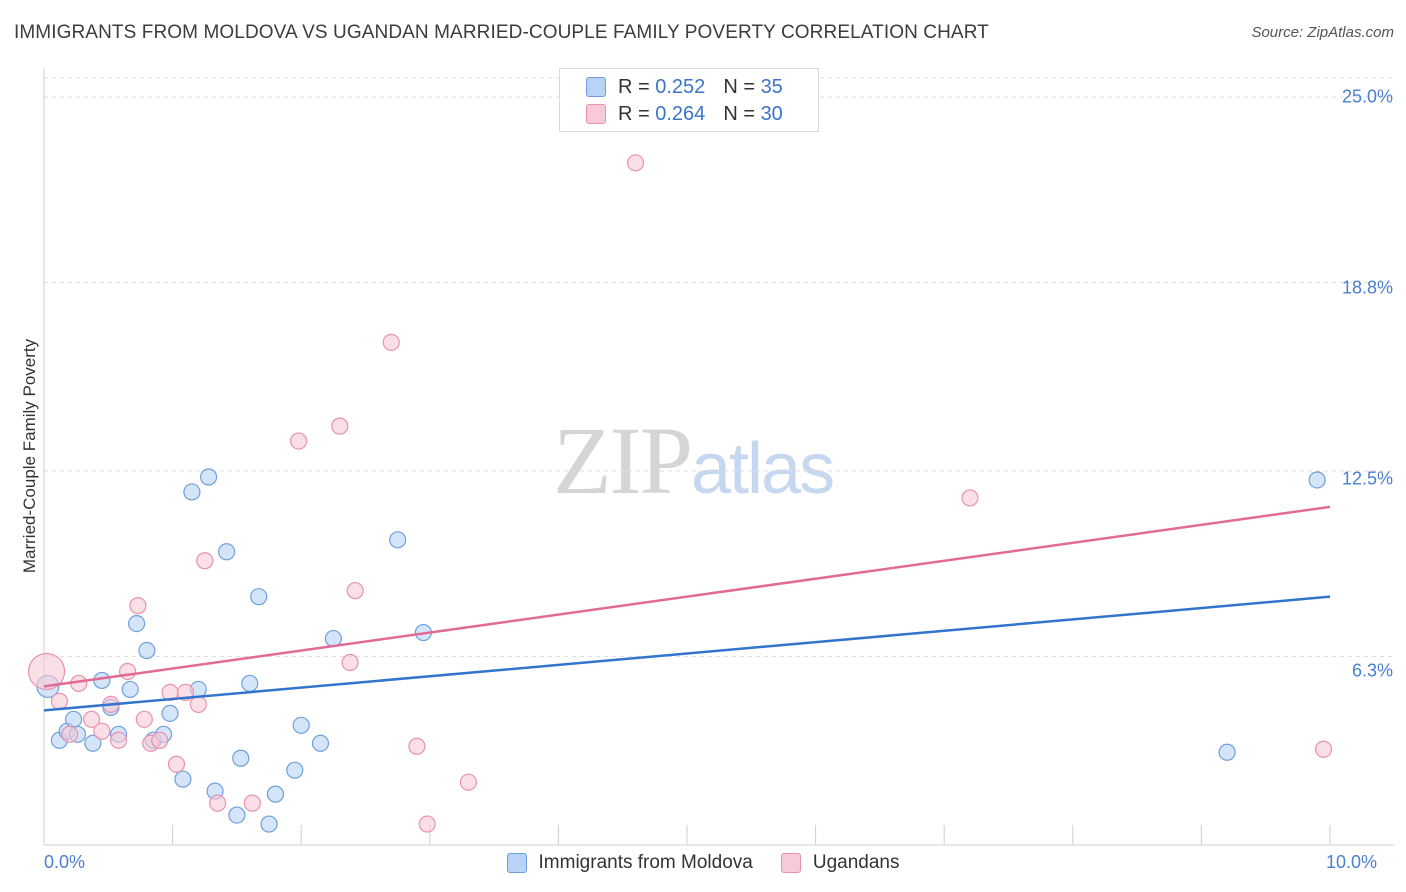 This screenshot has width=1406, height=892. I want to click on y-tick-label: 6.3%, so click(1372, 670).